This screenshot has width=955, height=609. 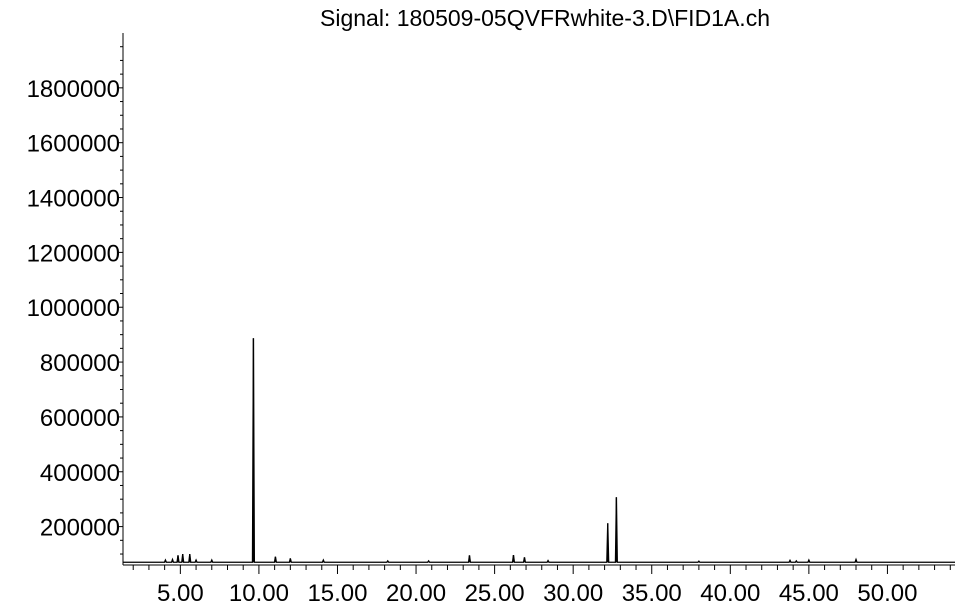 I want to click on y-tick-label: 1600000, so click(x=73, y=144).